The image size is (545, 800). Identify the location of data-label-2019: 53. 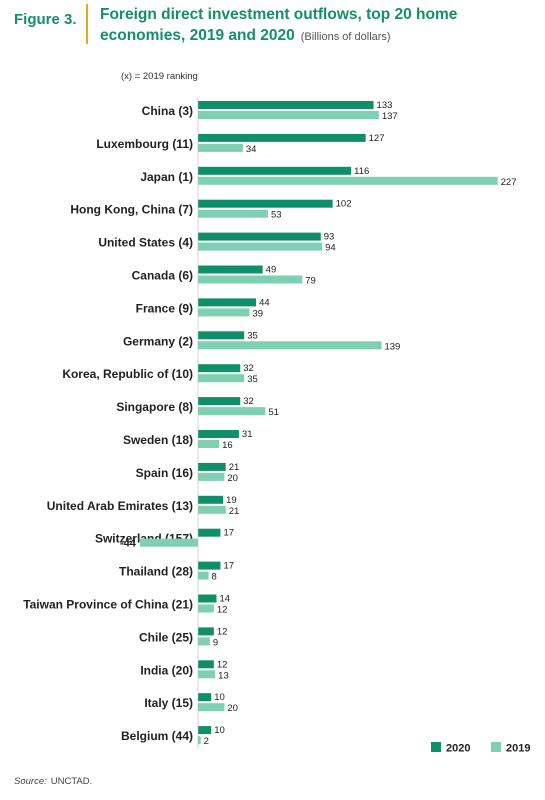
(276, 215).